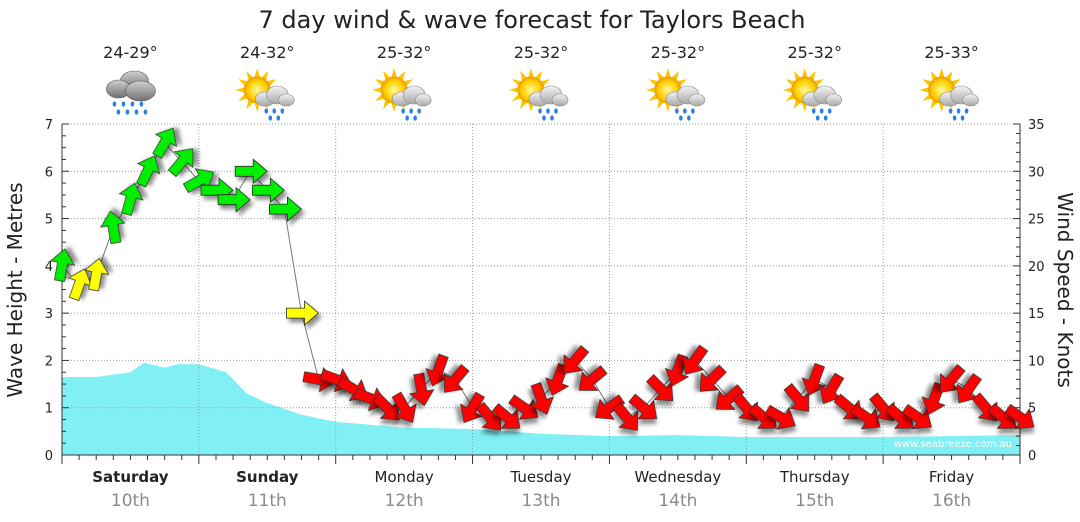 The image size is (1080, 522). I want to click on right-tick-label: 20, so click(1036, 267).